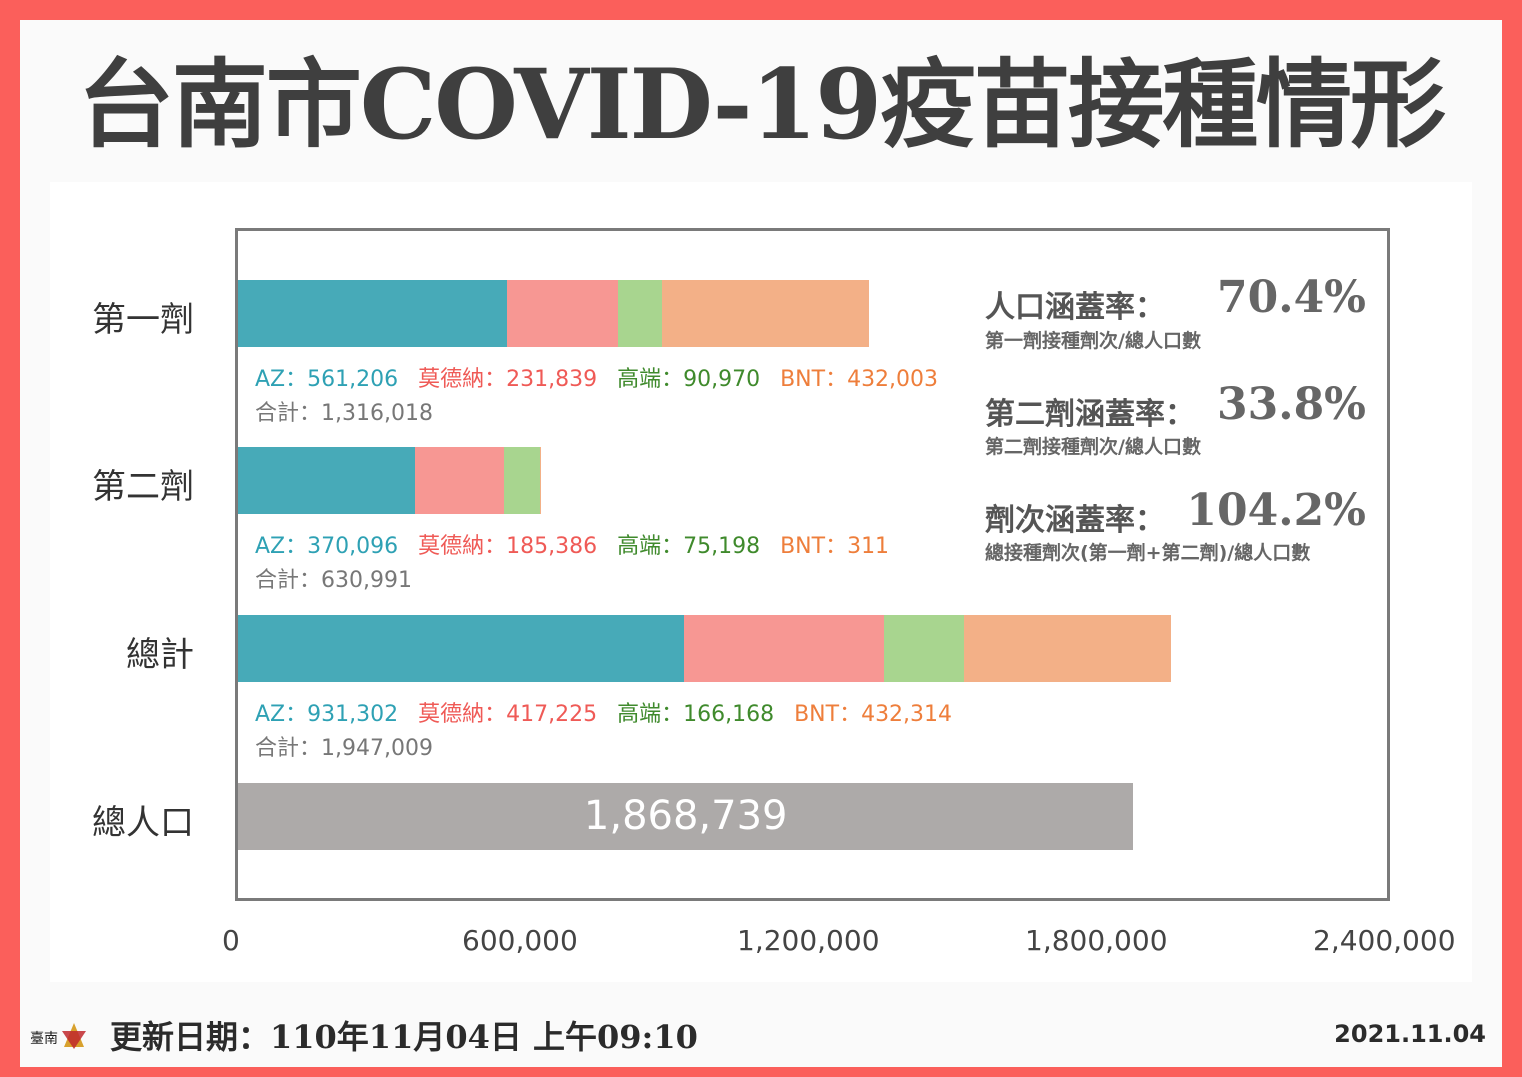 The height and width of the screenshot is (1077, 1522). Describe the element at coordinates (1384, 940) in the screenshot. I see `x-tick-label: 2,400,000` at that location.